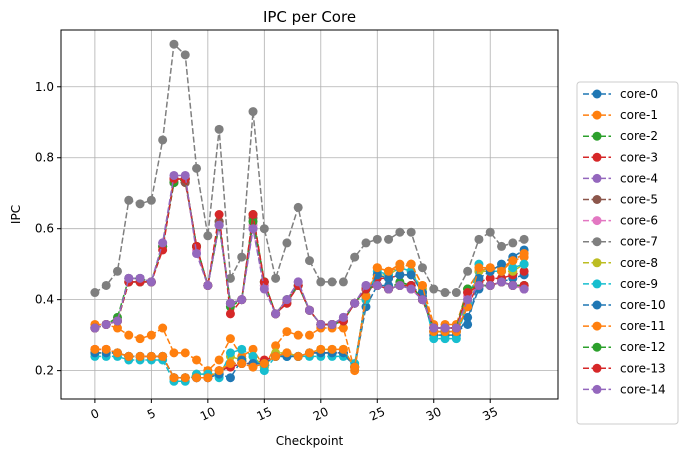  What do you see at coordinates (294, 411) in the screenshot?
I see `x-axis: 0 5 10 15 20 25 30 35` at bounding box center [294, 411].